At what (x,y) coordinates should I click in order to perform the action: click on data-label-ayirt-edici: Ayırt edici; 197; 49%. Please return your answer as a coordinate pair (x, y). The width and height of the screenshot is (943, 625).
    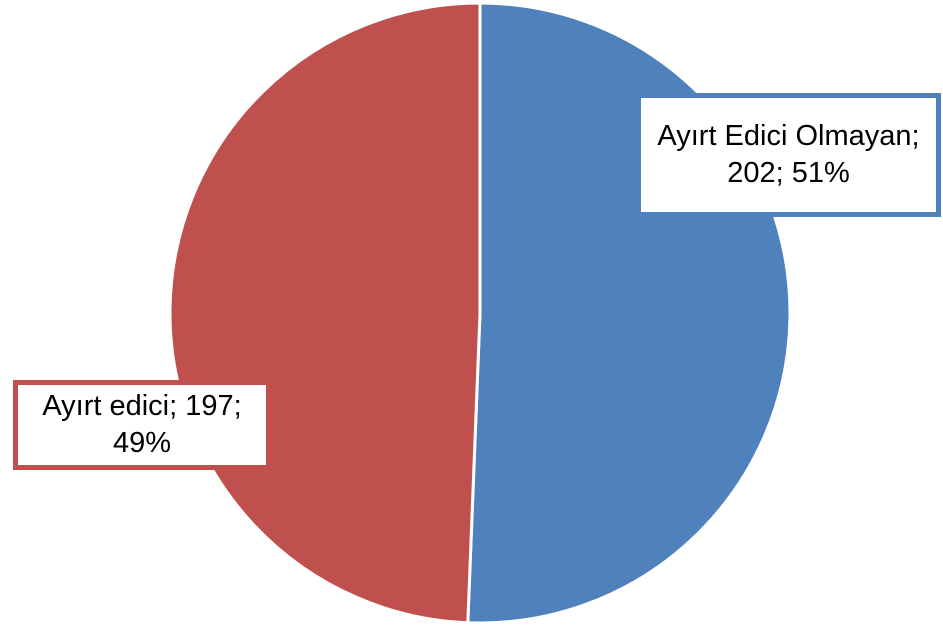
    Looking at the image, I should click on (142, 425).